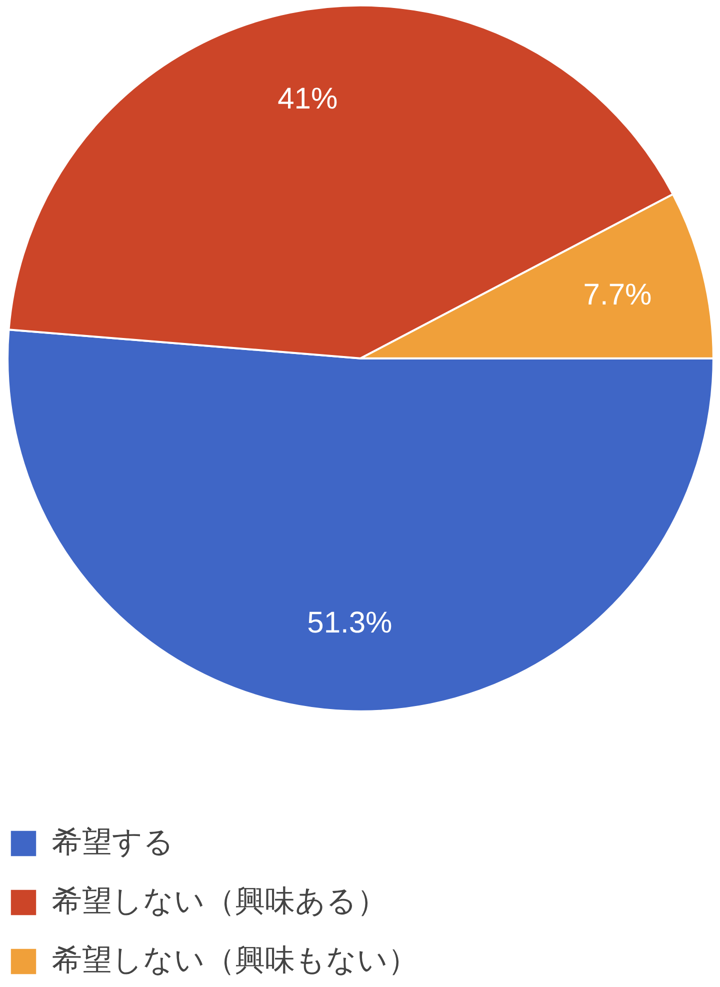 The image size is (720, 987). What do you see at coordinates (349, 623) in the screenshot?
I see `data-label: 51.3%` at bounding box center [349, 623].